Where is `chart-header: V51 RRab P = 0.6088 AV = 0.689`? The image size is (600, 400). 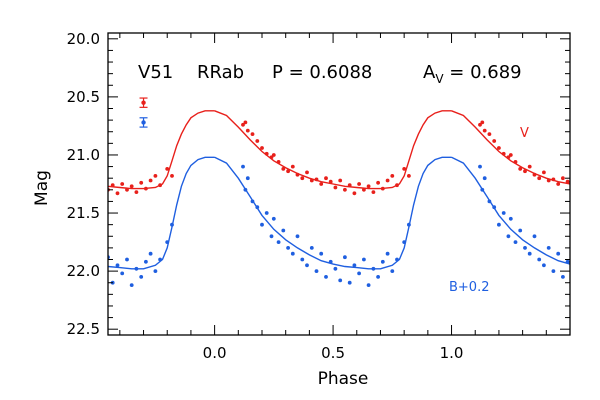 chart-header: V51 RRab P = 0.6088 AV = 0.689 is located at coordinates (330, 74).